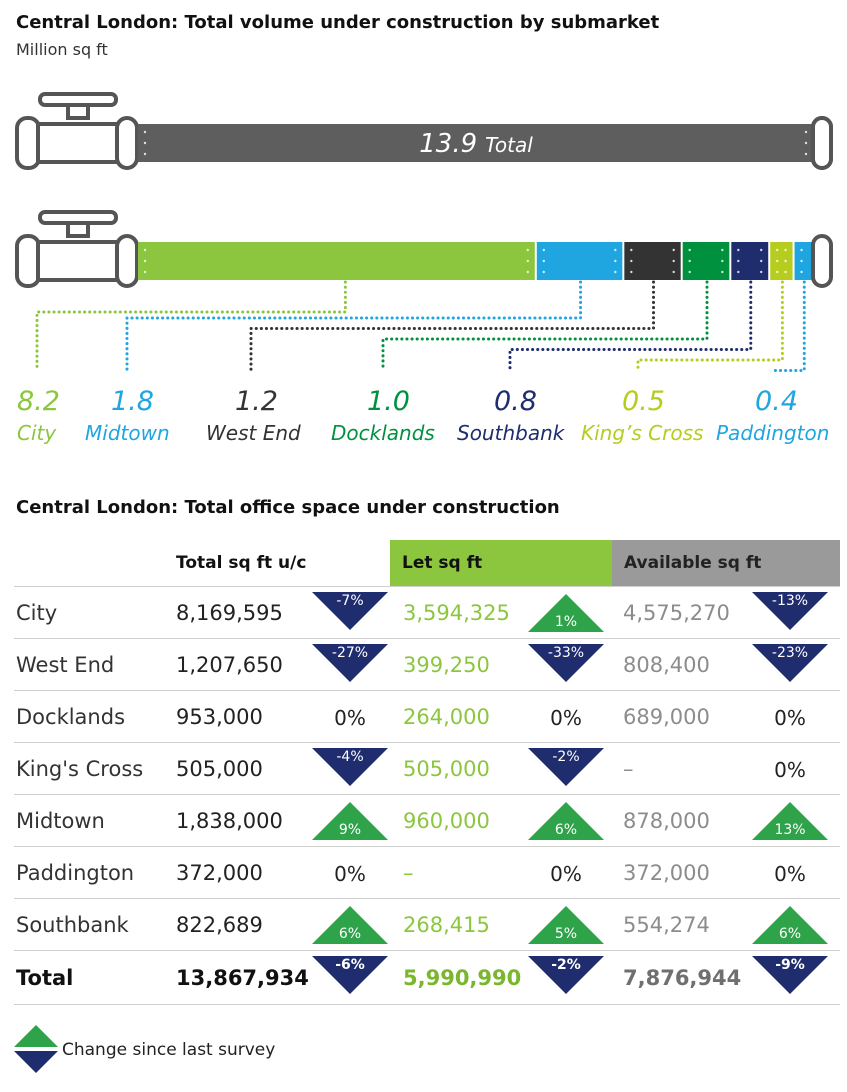  I want to click on total-change-label: -4%, so click(350, 757).